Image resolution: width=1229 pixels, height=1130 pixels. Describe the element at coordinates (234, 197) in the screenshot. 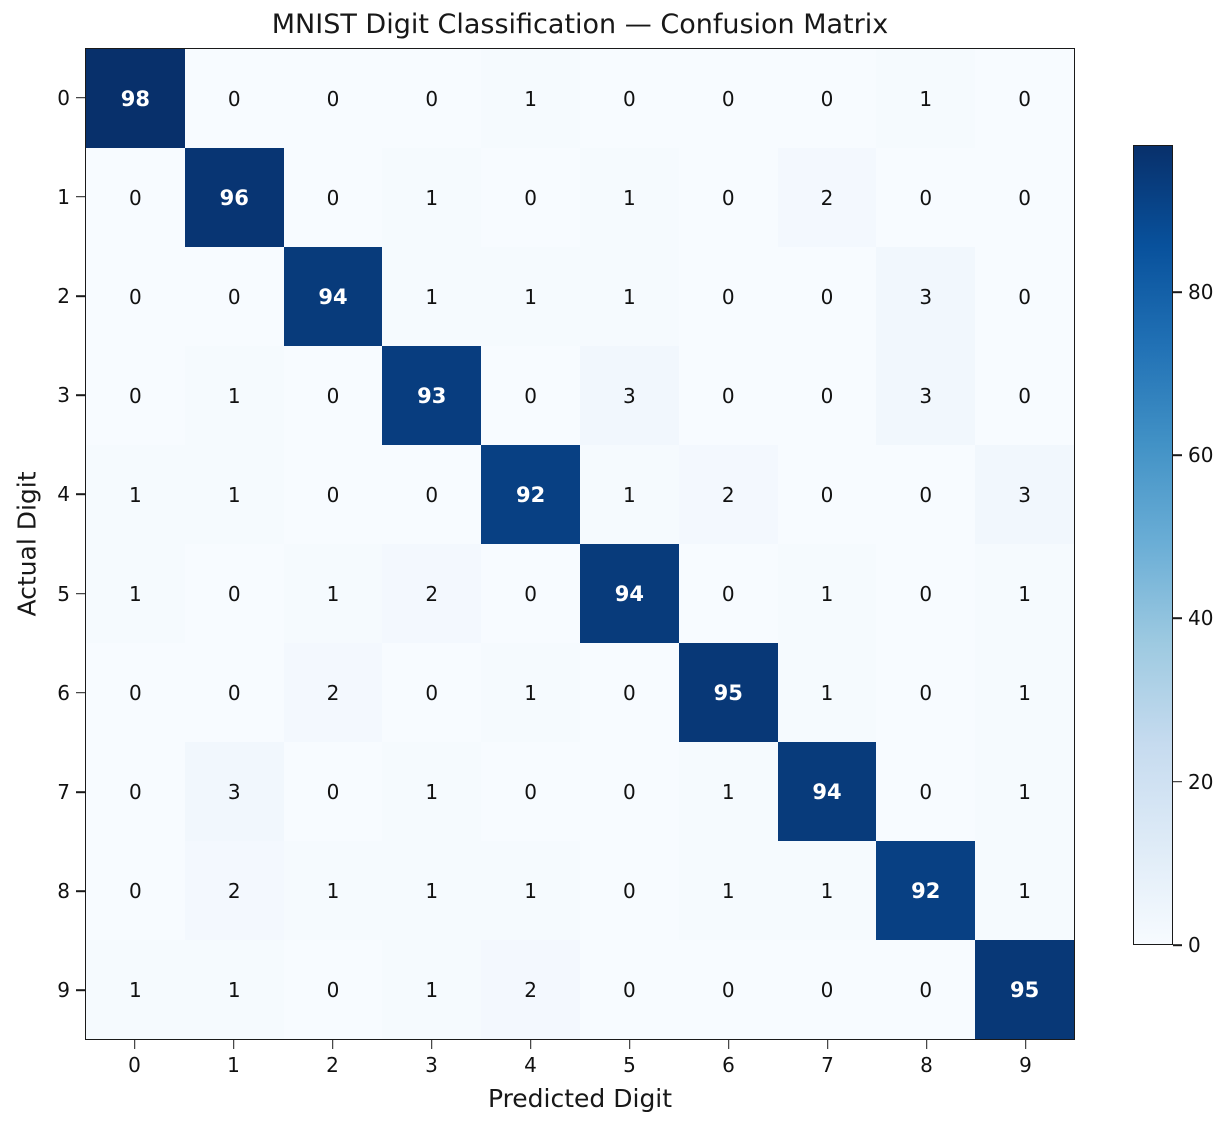

I see `matrix-cell: 96` at that location.